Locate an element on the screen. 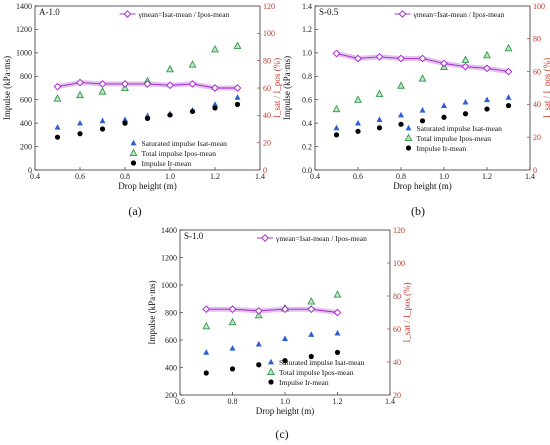 This screenshot has height=445, width=550. y-tick-label: 0.8 is located at coordinates (307, 76).